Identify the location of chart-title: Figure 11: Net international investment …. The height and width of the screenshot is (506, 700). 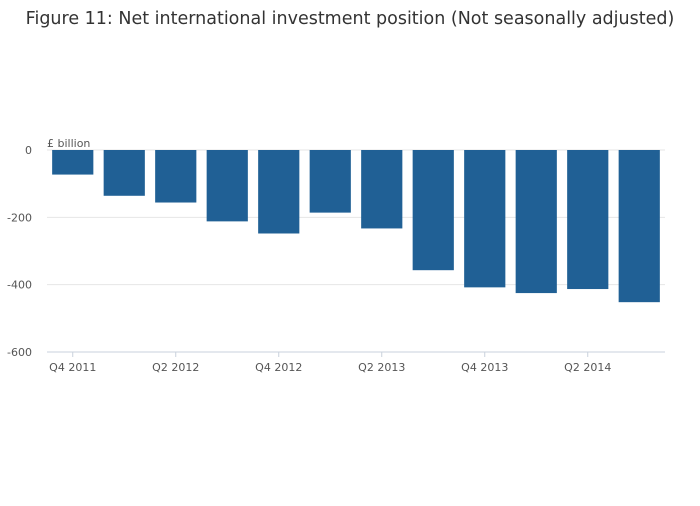
(350, 19).